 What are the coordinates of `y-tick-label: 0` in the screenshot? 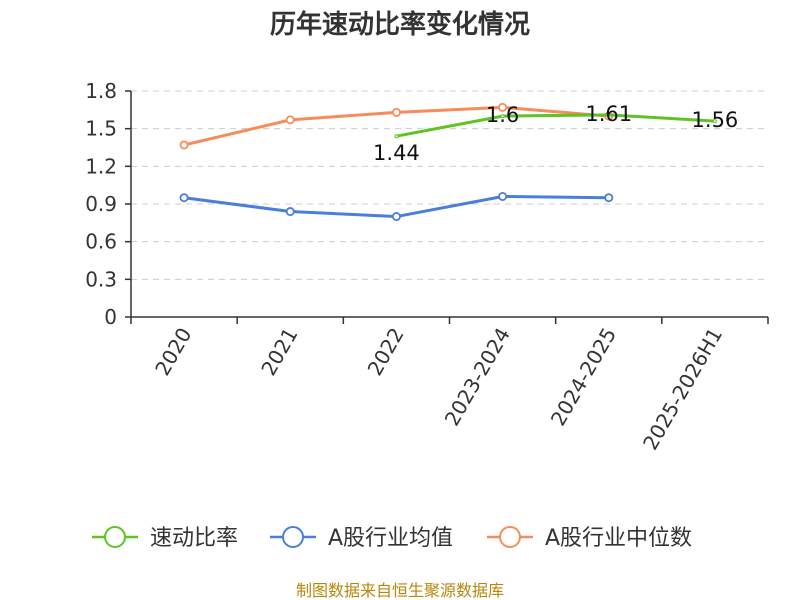 It's located at (110, 317).